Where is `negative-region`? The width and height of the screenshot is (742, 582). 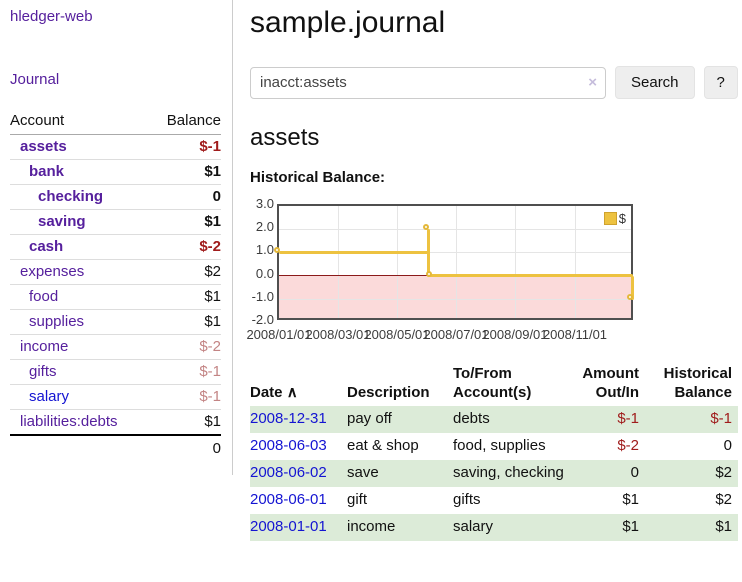
negative-region is located at coordinates (455, 297).